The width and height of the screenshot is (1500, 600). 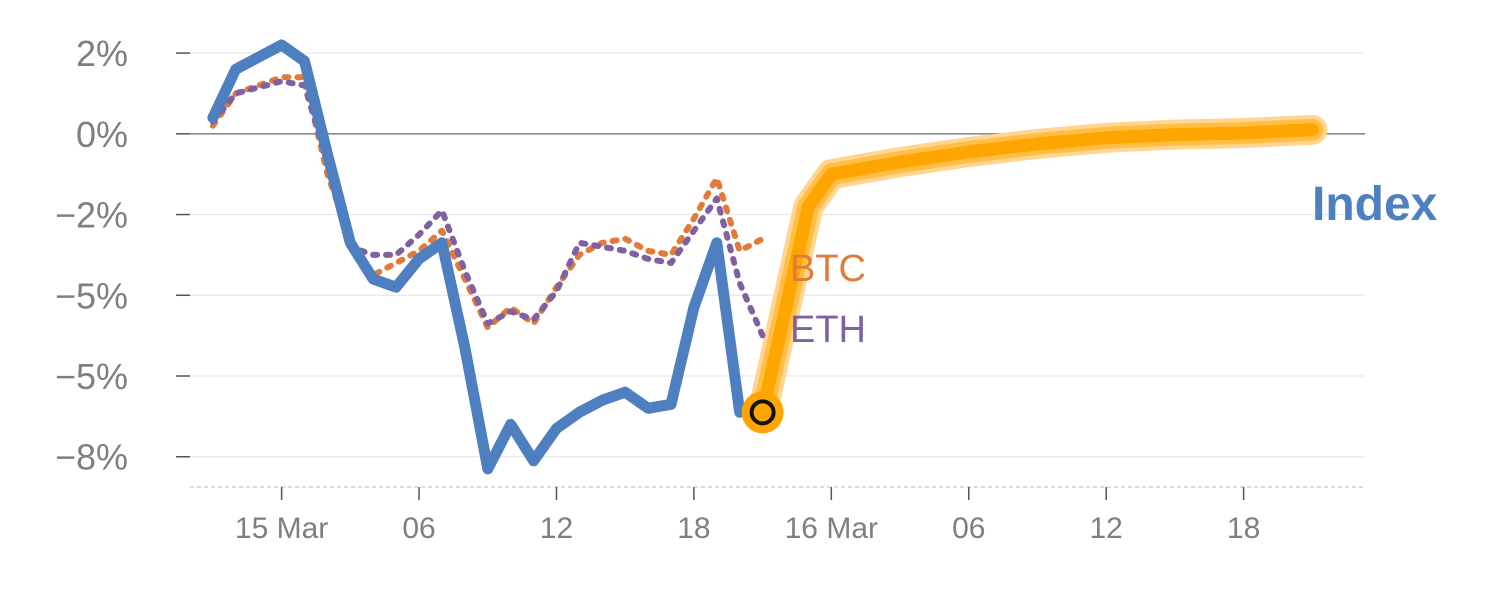 What do you see at coordinates (1375, 204) in the screenshot?
I see `series-label-index: Index` at bounding box center [1375, 204].